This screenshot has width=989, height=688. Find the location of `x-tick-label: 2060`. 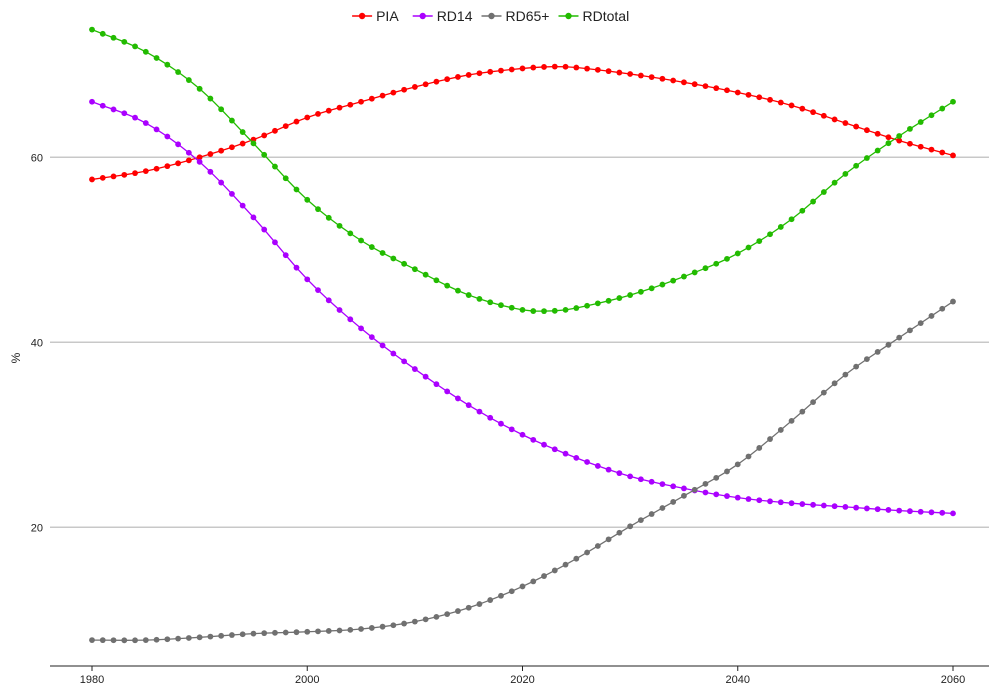

x-tick-label: 2060 is located at coordinates (953, 680).